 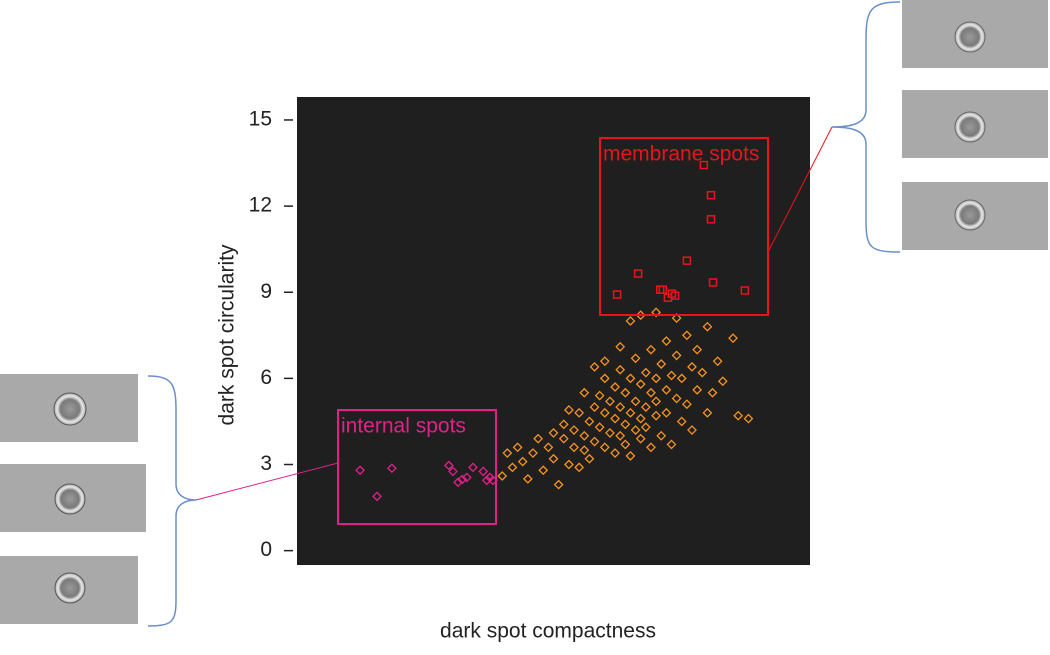 What do you see at coordinates (227, 334) in the screenshot?
I see `y-axis-label: dark spot circularity` at bounding box center [227, 334].